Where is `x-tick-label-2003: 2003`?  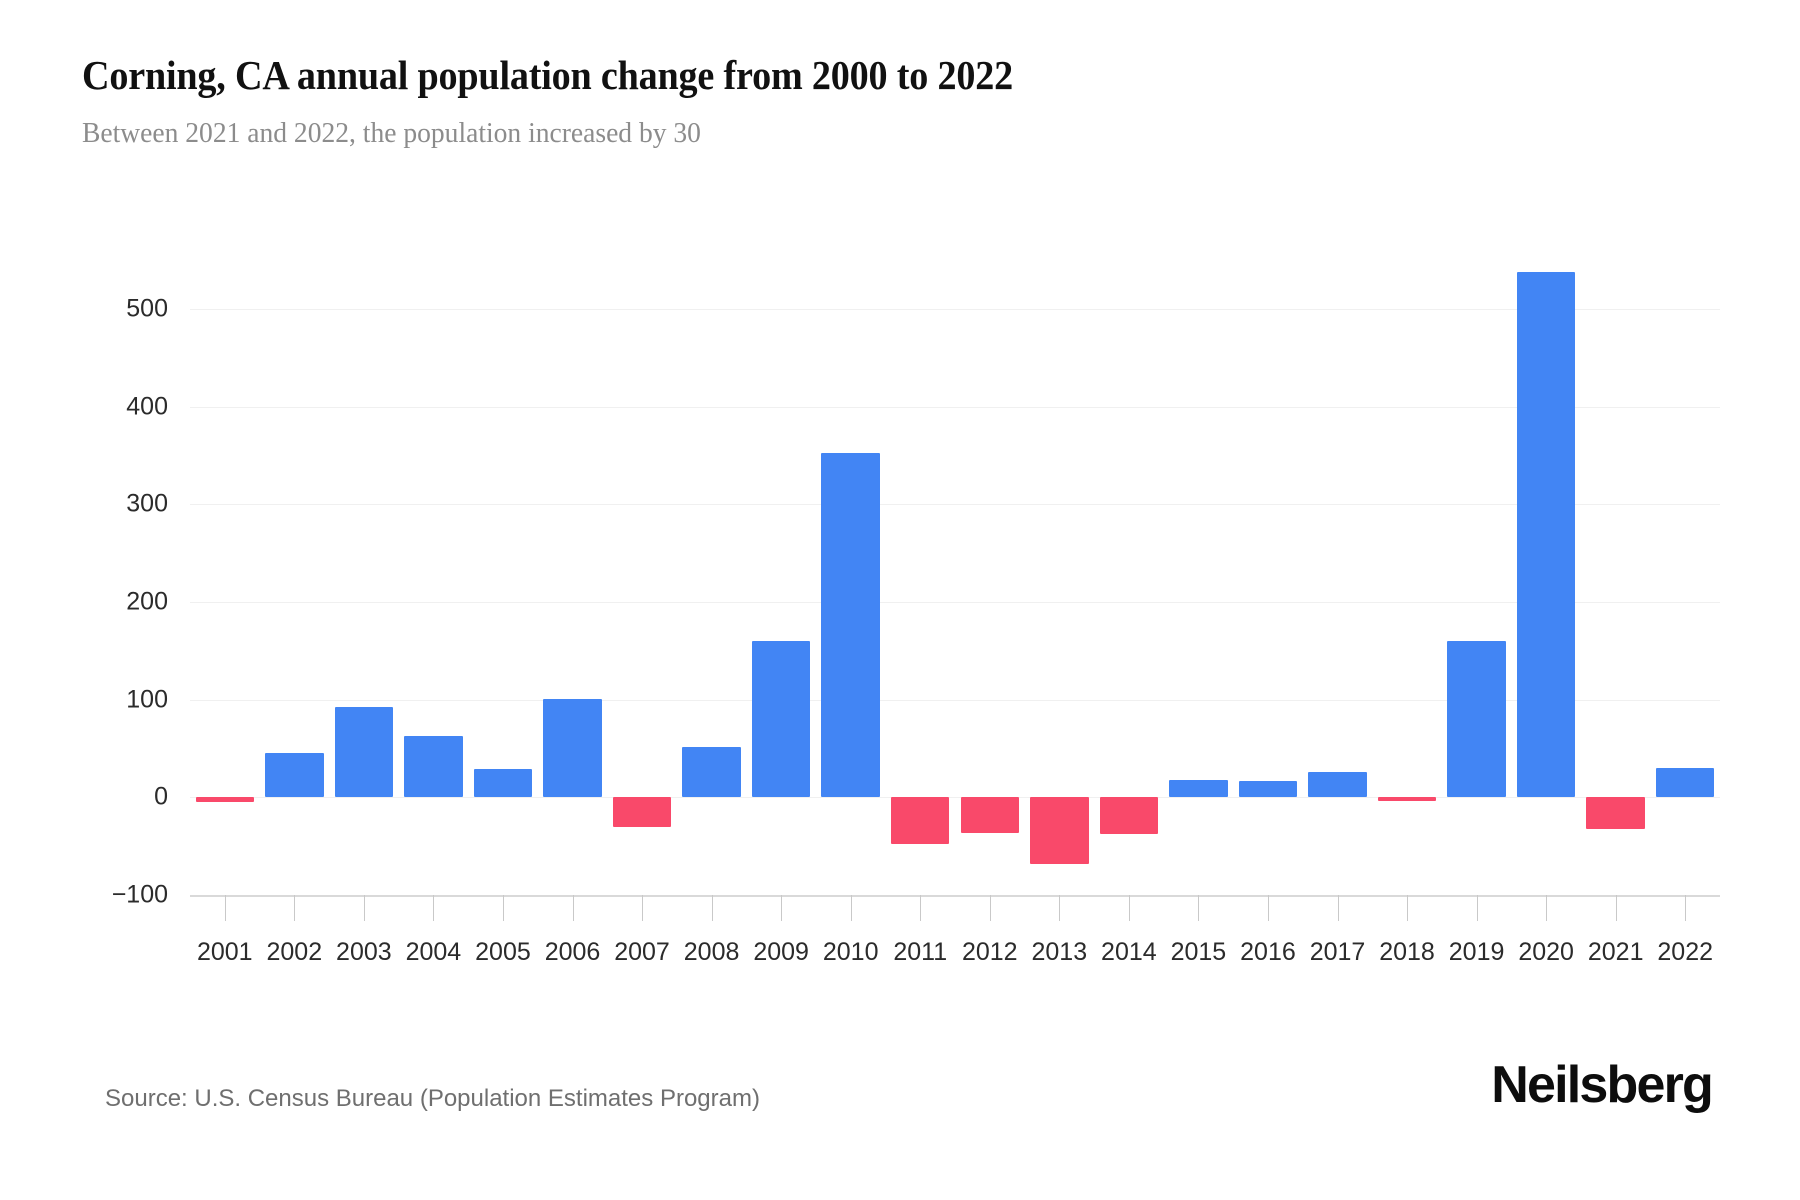
x-tick-label-2003: 2003 is located at coordinates (364, 952).